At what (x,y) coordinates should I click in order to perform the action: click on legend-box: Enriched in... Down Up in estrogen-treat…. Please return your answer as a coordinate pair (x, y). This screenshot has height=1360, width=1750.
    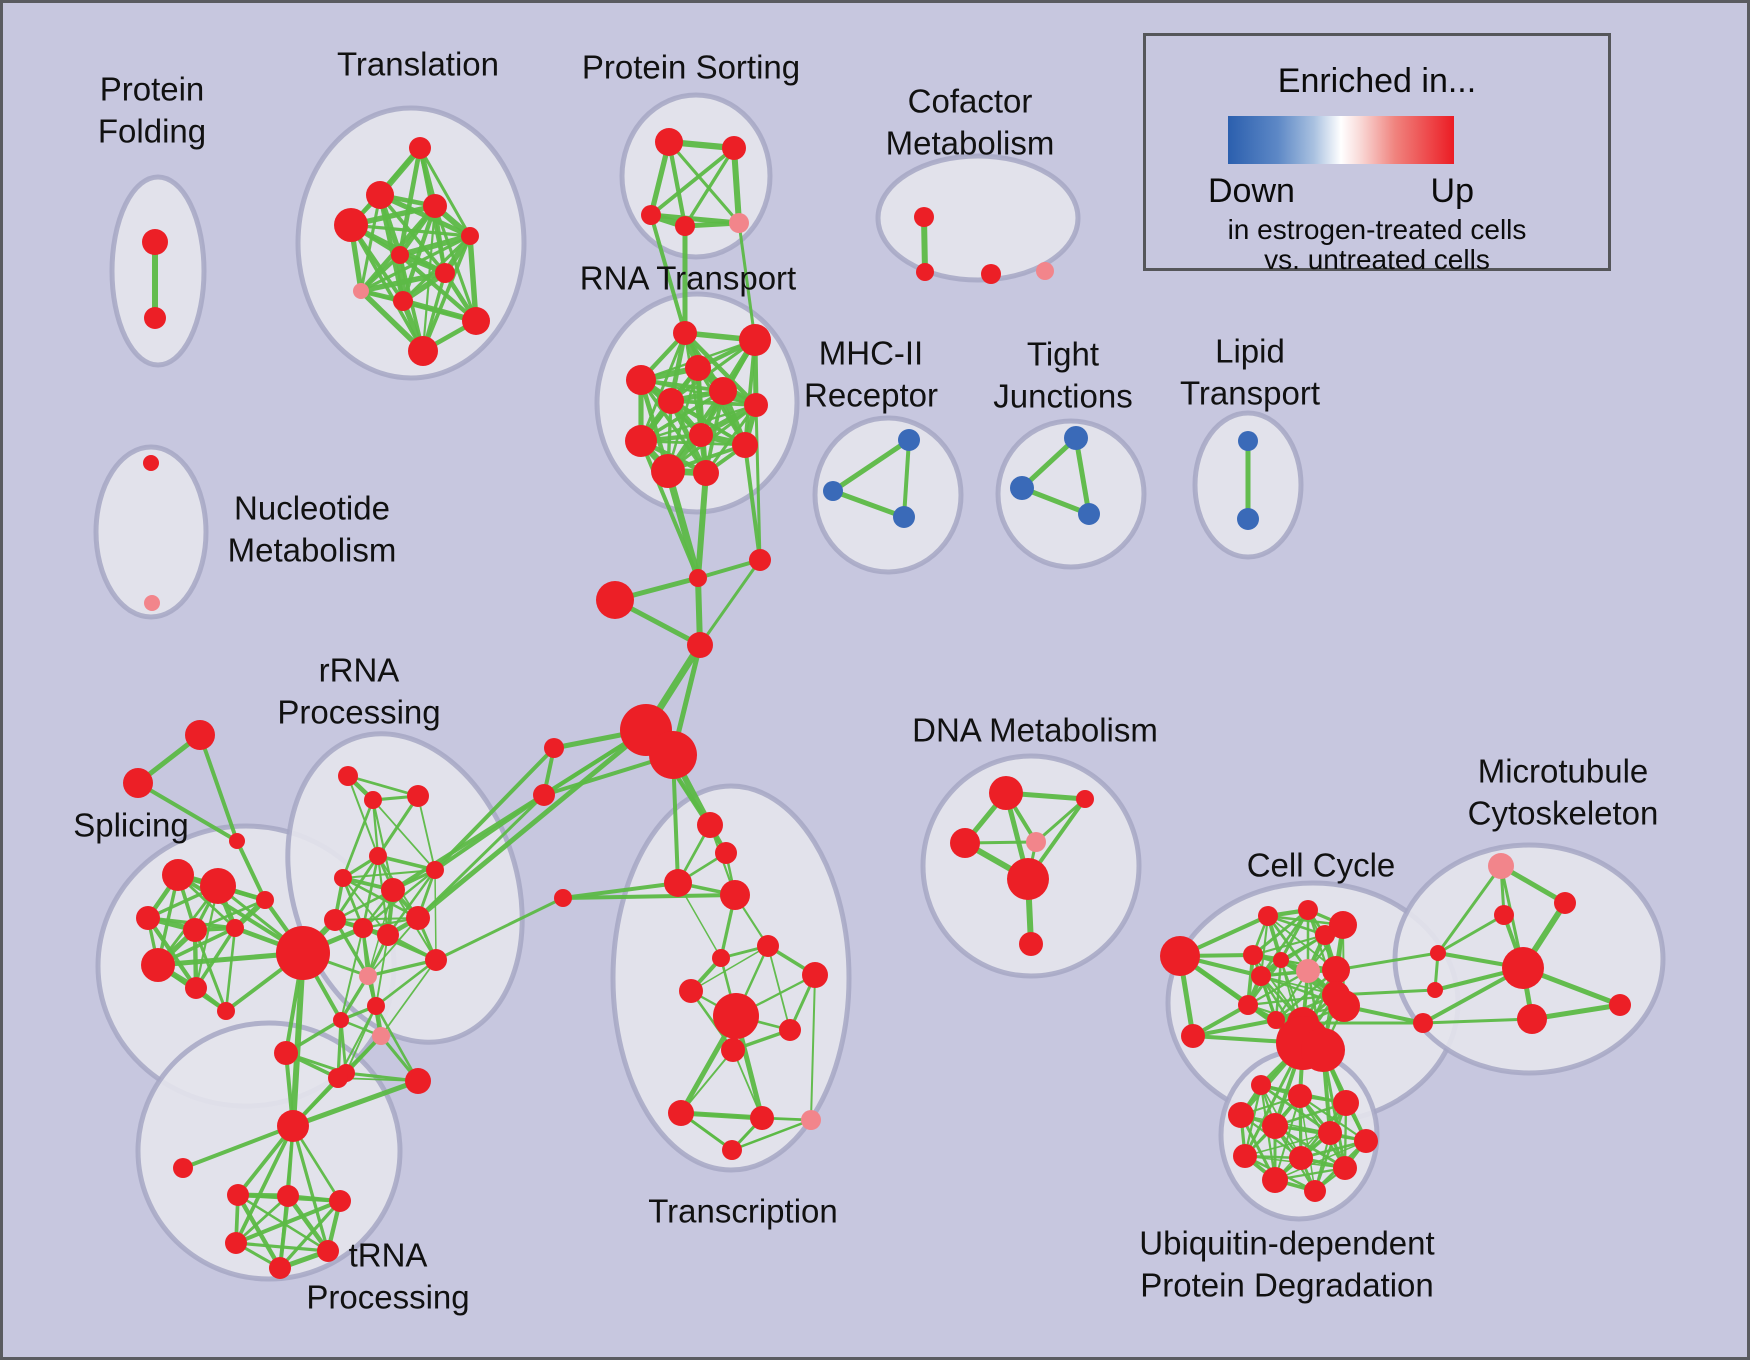
    Looking at the image, I should click on (1377, 154).